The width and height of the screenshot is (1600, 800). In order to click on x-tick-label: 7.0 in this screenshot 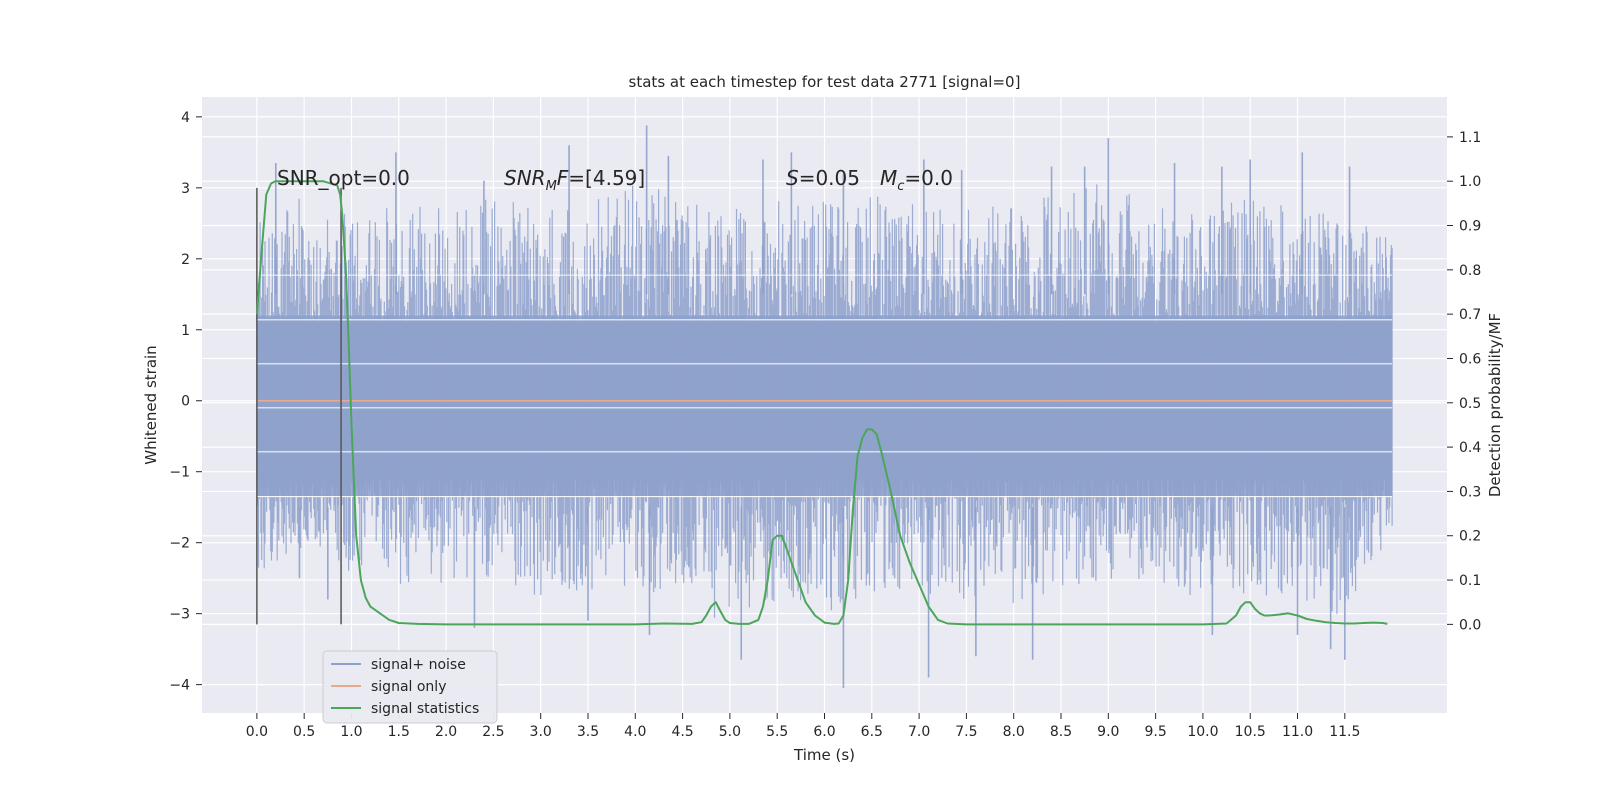, I will do `click(919, 732)`.